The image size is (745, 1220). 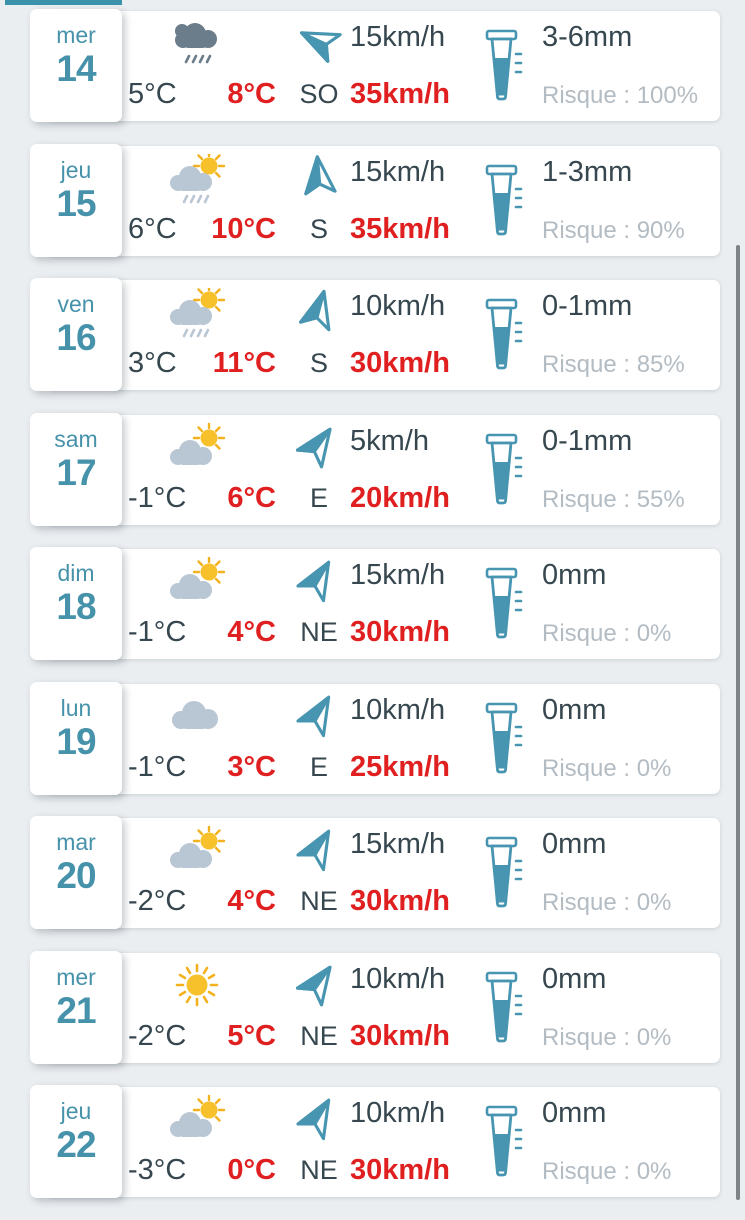 I want to click on day-card: lun 19, so click(x=76, y=738).